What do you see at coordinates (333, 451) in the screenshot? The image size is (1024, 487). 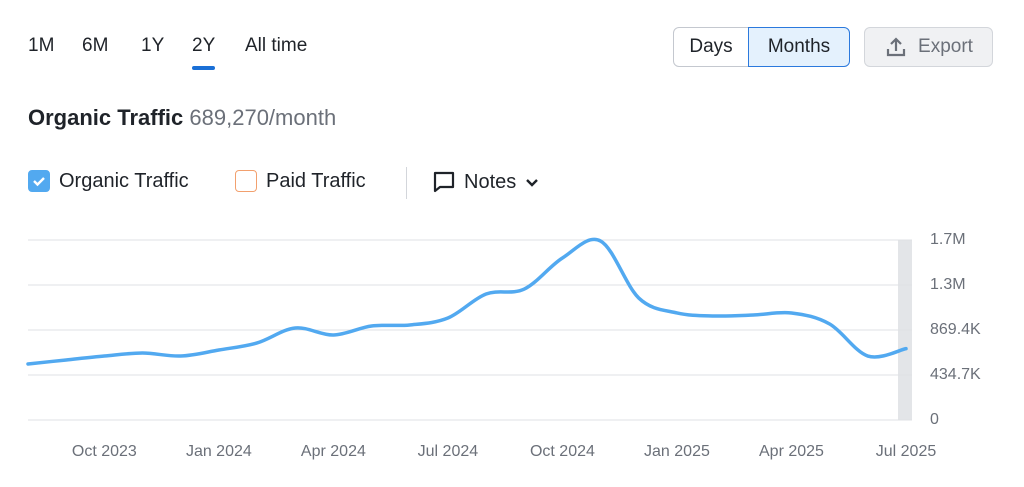 I see `x-tick-label: Apr 2024` at bounding box center [333, 451].